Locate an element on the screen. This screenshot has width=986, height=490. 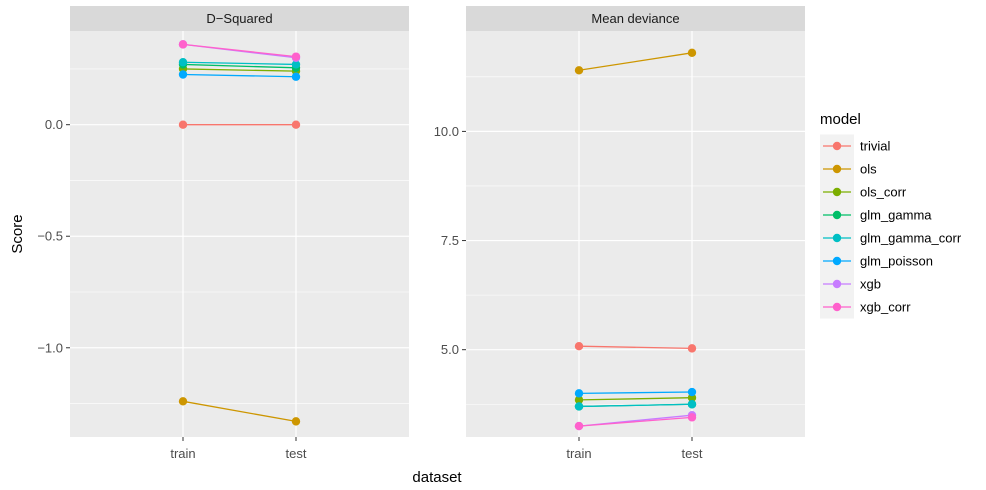
legend-label: ols is located at coordinates (868, 169).